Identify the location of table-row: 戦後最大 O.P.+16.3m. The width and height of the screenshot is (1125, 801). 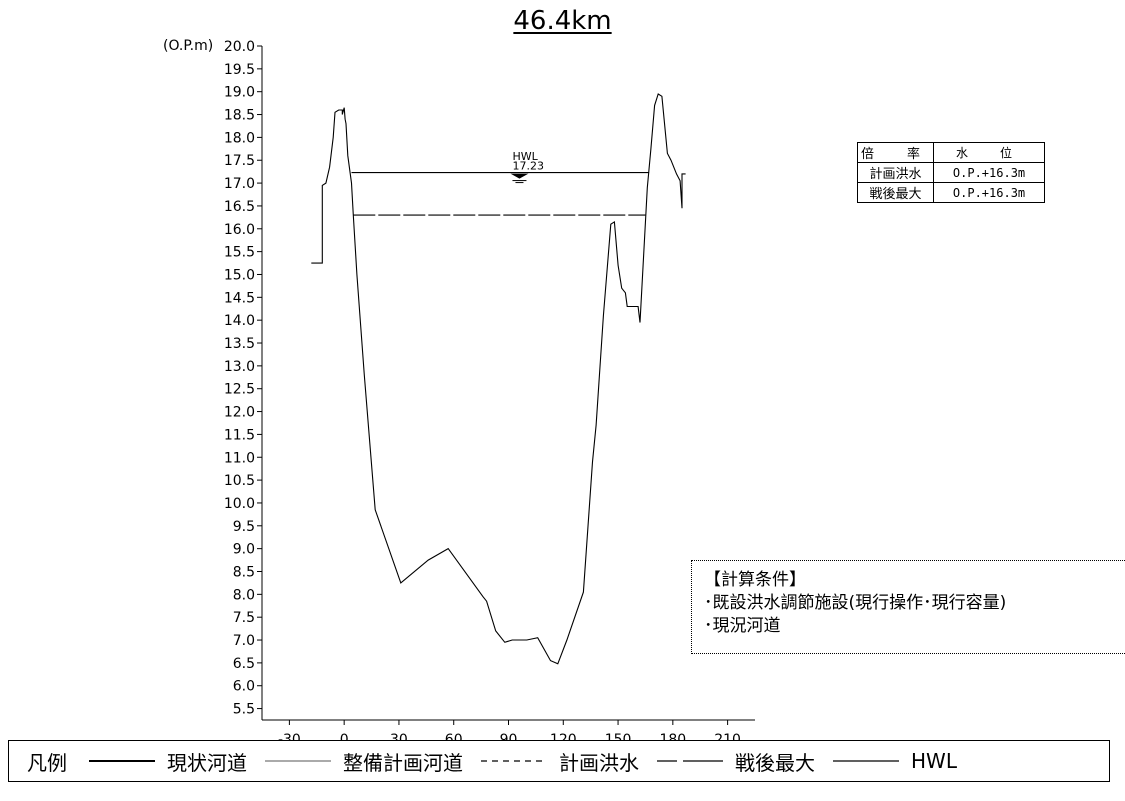
(951, 193).